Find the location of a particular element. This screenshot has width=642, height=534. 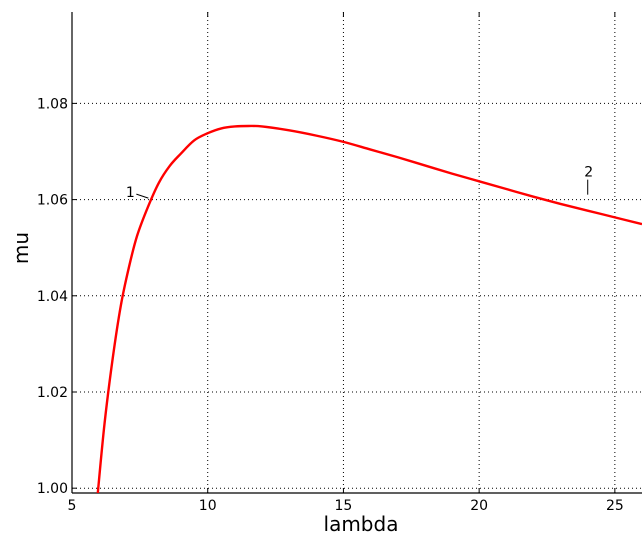

annotations: 12 is located at coordinates (359, 183).